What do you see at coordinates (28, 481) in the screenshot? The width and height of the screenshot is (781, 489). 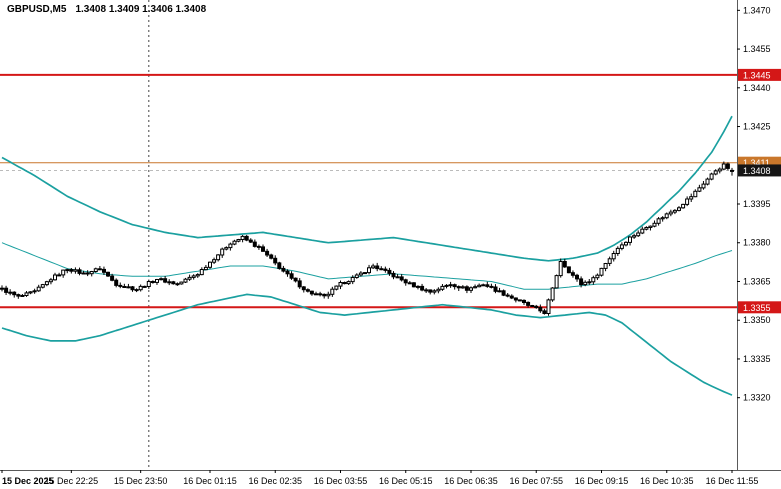 I see `time-axis-label: 15 Dec 2025` at bounding box center [28, 481].